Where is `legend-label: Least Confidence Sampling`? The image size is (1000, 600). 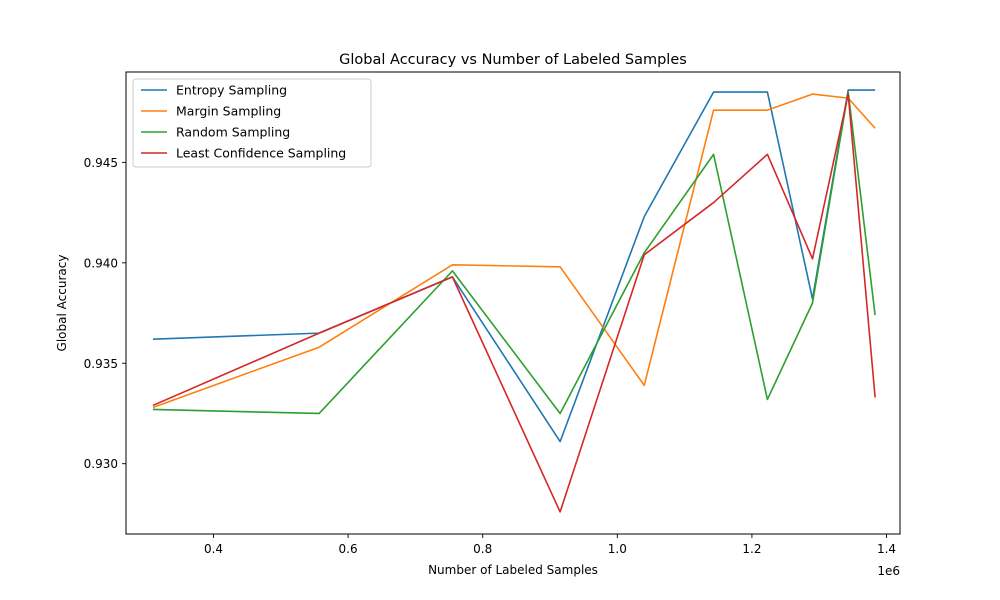 legend-label: Least Confidence Sampling is located at coordinates (261, 153).